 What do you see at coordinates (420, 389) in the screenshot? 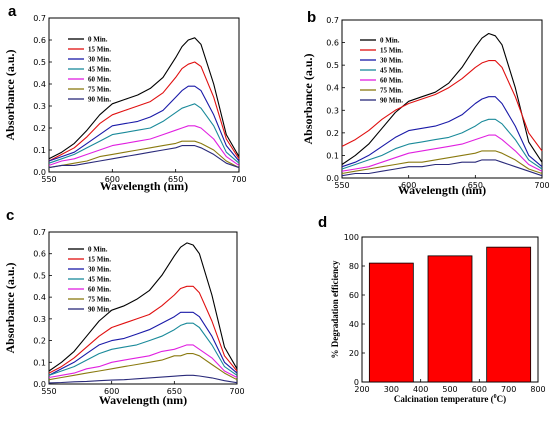
I see `x-tick-label: 400` at bounding box center [420, 389].